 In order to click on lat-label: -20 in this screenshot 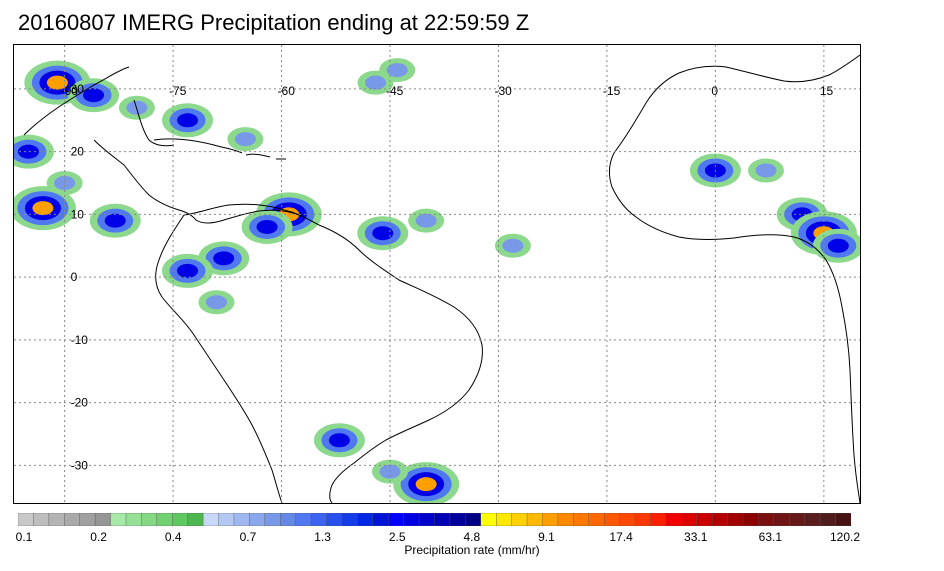, I will do `click(80, 403)`.